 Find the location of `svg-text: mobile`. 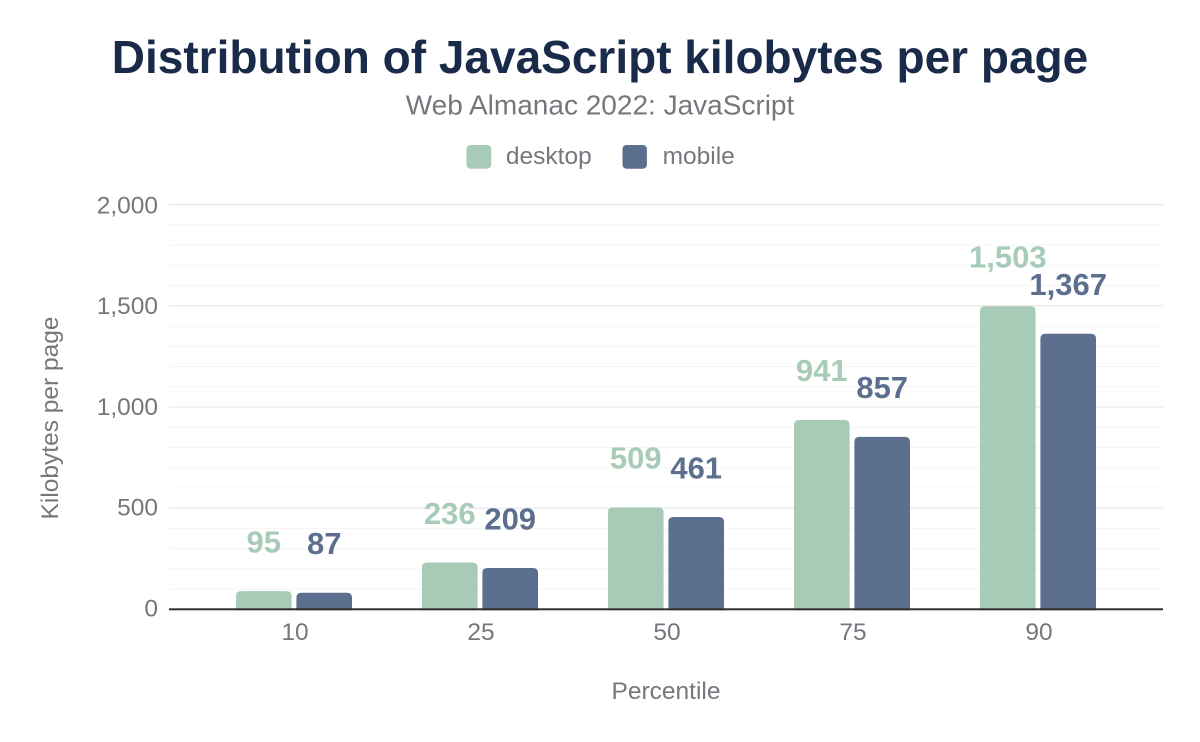

svg-text: mobile is located at coordinates (699, 156).